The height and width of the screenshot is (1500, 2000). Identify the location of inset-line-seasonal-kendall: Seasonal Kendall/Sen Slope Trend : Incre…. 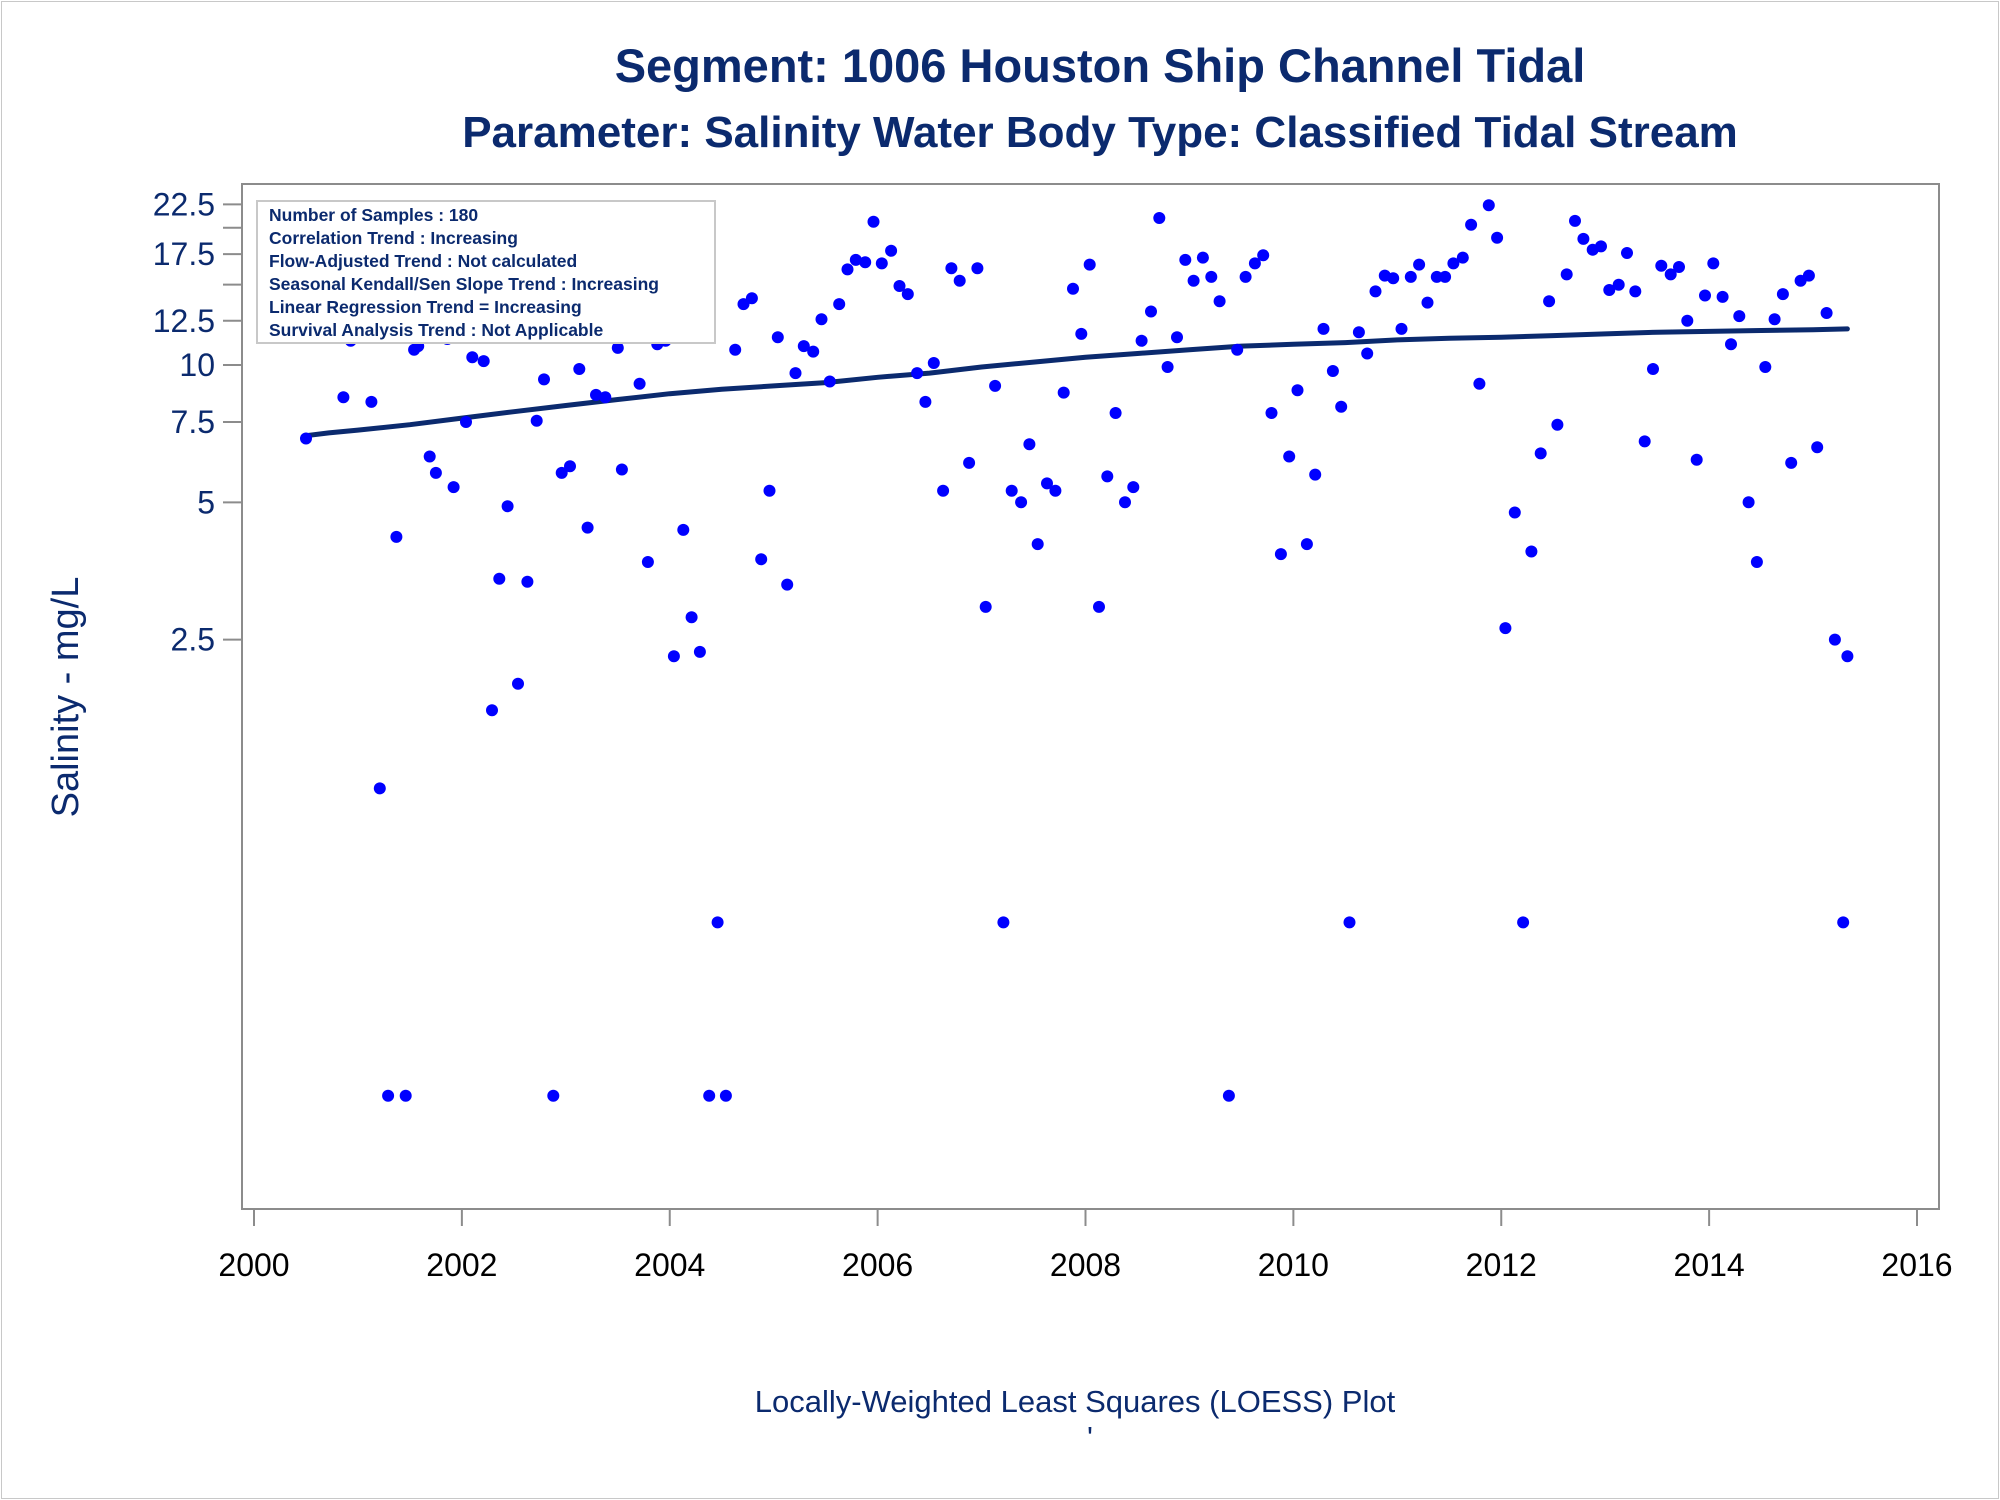
(464, 284).